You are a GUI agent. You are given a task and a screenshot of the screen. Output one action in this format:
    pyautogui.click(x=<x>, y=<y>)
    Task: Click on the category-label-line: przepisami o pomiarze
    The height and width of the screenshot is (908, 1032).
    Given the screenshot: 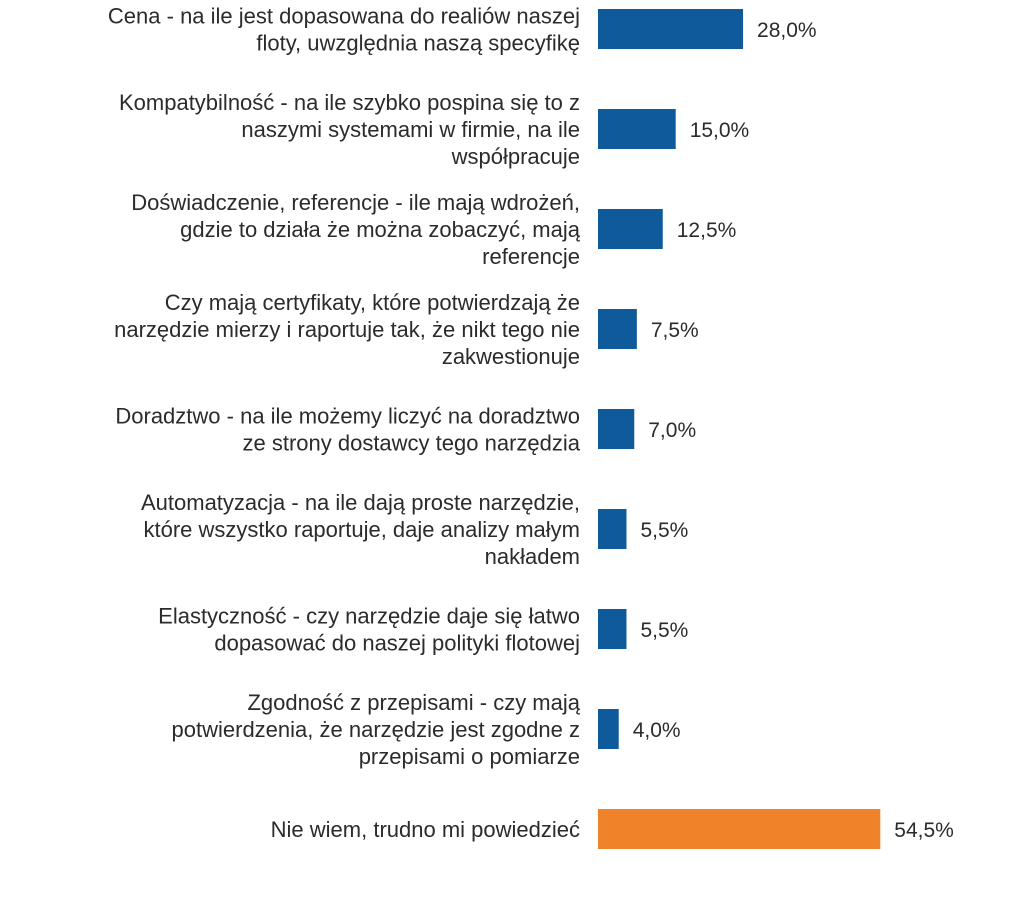 What is the action you would take?
    pyautogui.click(x=469, y=756)
    